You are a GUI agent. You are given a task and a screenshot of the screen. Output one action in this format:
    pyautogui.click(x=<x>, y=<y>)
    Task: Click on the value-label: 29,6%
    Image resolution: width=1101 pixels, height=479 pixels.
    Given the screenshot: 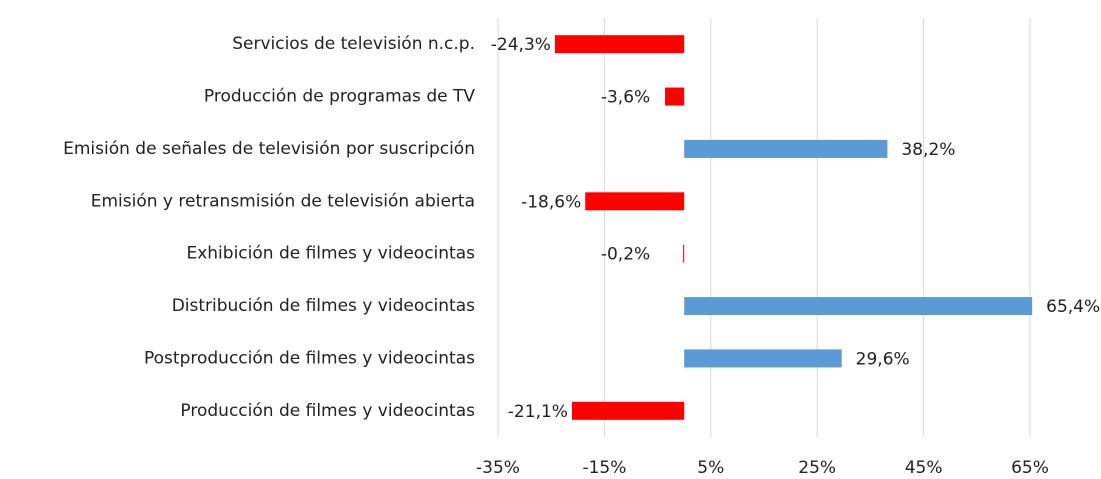 What is the action you would take?
    pyautogui.click(x=883, y=359)
    